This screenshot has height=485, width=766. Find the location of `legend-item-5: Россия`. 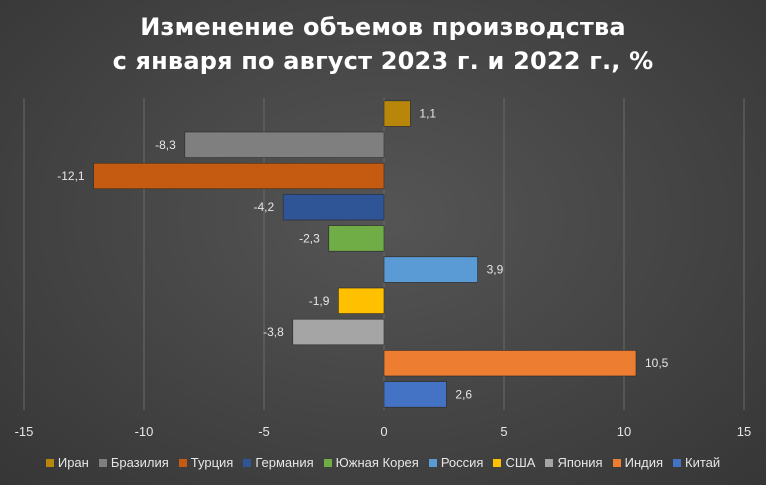

legend-item-5: Россия is located at coordinates (456, 462).